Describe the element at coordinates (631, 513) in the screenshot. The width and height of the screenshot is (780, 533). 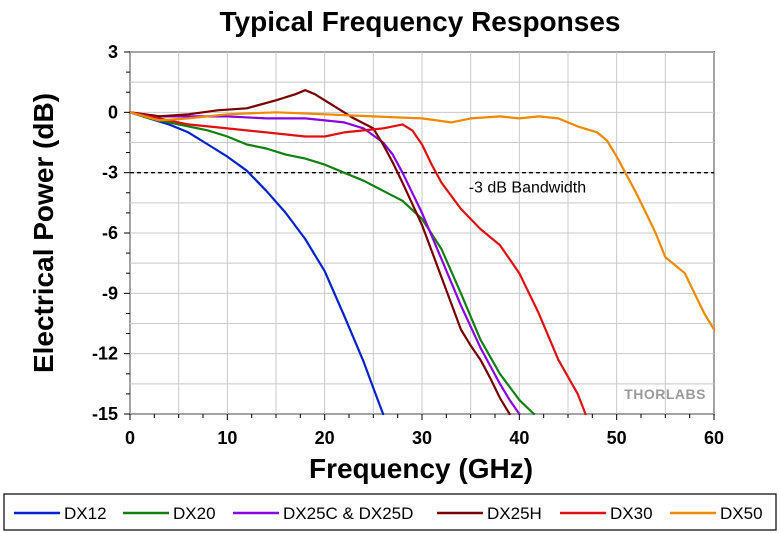
I see `legend-label: DX30` at that location.